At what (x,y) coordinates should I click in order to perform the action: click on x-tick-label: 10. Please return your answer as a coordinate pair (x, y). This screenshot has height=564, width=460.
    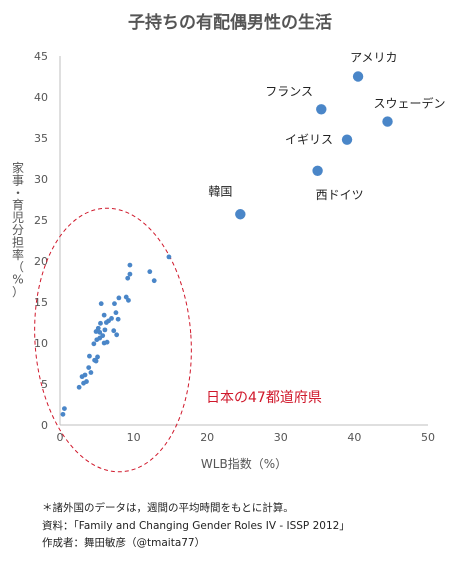
    Looking at the image, I should click on (134, 437).